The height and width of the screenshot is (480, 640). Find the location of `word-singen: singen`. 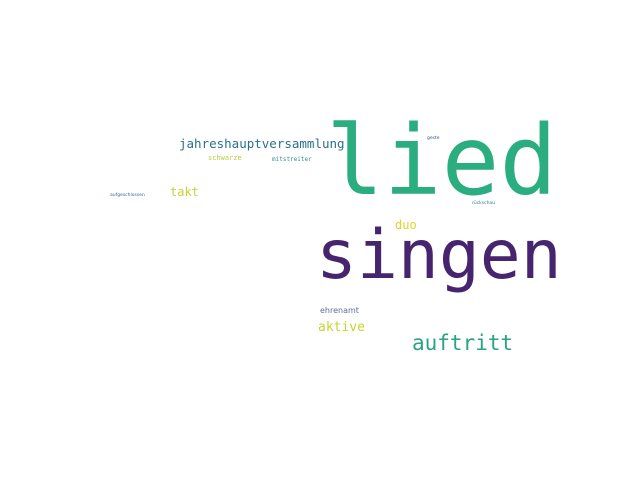

word-singen: singen is located at coordinates (439, 255).